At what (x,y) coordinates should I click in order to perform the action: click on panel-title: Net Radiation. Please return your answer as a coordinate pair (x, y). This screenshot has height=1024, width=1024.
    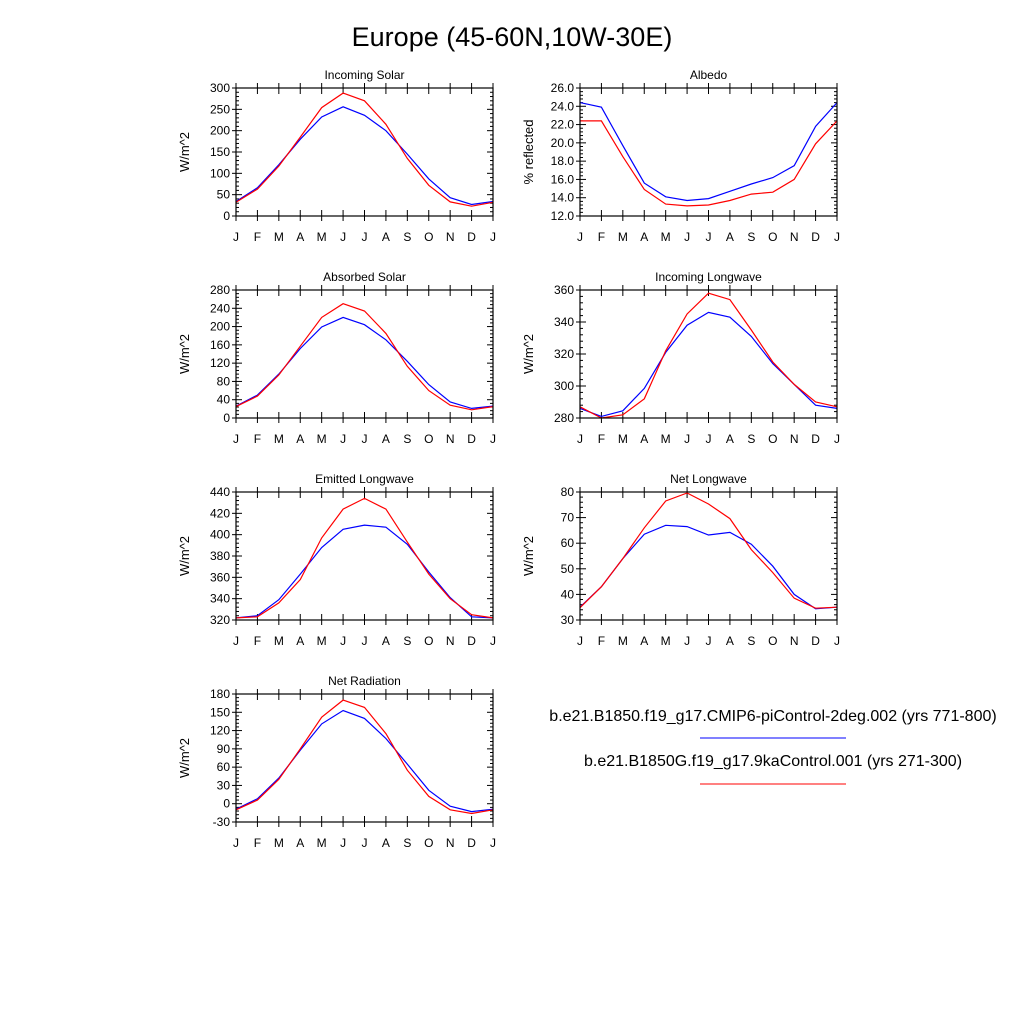
    Looking at the image, I should click on (364, 681).